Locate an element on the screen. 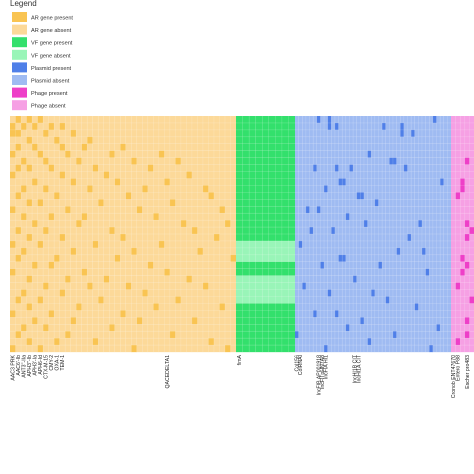 Image resolution: width=474 pixels, height=474 pixels. grid-lines is located at coordinates (265, 234).